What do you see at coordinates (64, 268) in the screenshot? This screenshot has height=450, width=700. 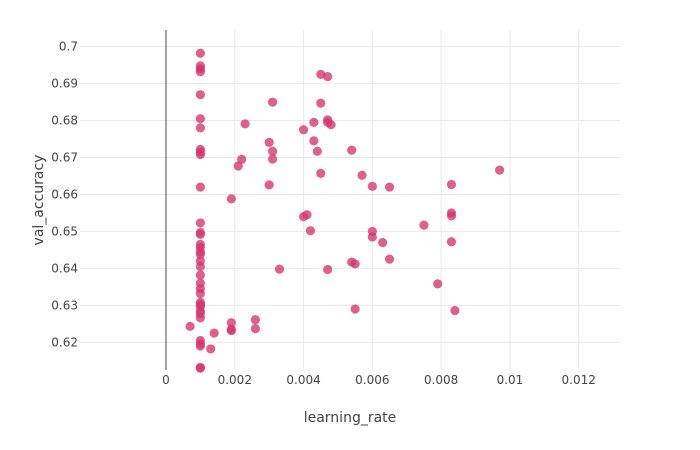 I see `y-tick-label: 0.64` at bounding box center [64, 268].